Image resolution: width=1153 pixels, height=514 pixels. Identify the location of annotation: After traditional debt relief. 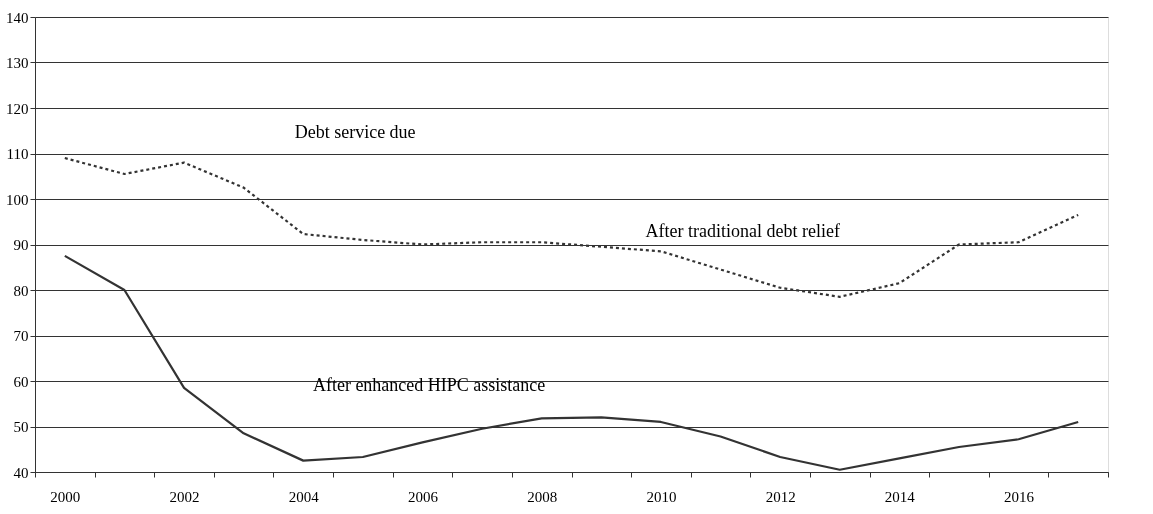
(742, 231).